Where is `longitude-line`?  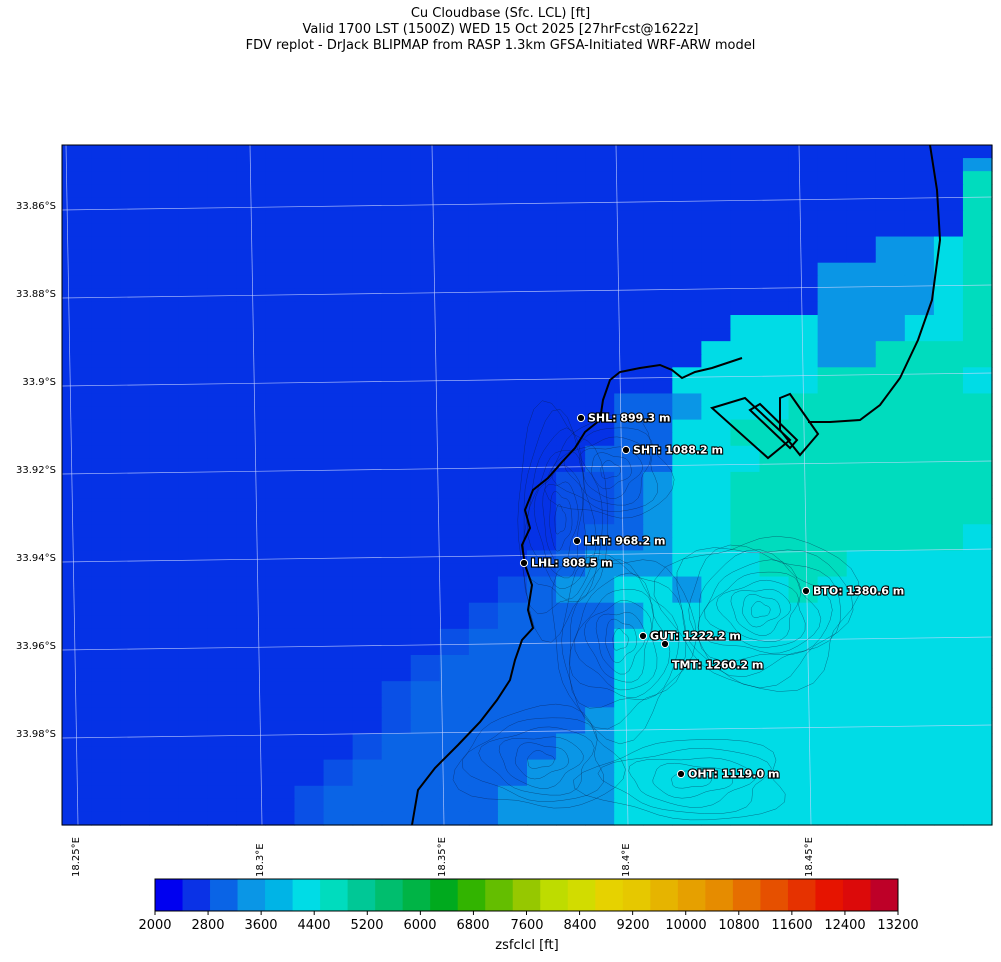
longitude-line is located at coordinates (256, 485).